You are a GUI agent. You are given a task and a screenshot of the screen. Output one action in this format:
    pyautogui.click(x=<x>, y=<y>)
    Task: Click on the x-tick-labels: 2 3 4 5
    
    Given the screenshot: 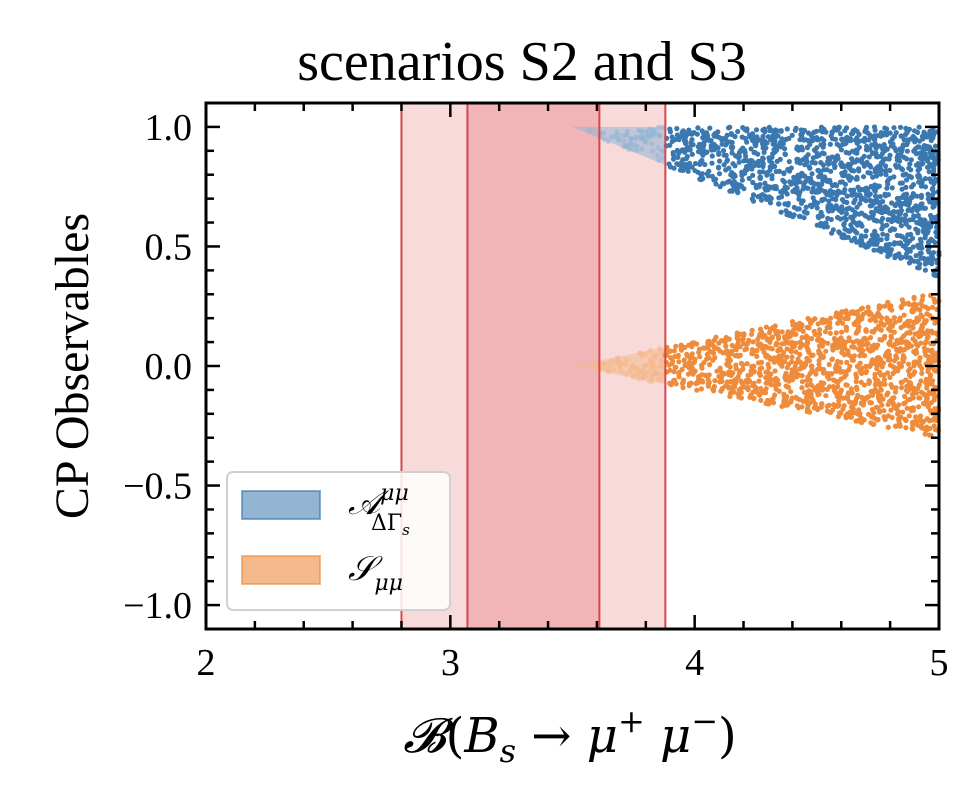 What is the action you would take?
    pyautogui.click(x=573, y=663)
    